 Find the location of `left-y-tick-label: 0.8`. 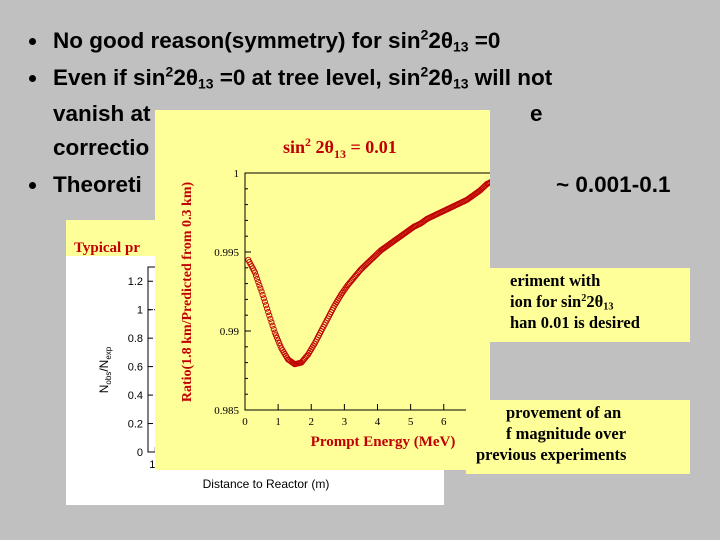

left-y-tick-label: 0.8 is located at coordinates (135, 339).